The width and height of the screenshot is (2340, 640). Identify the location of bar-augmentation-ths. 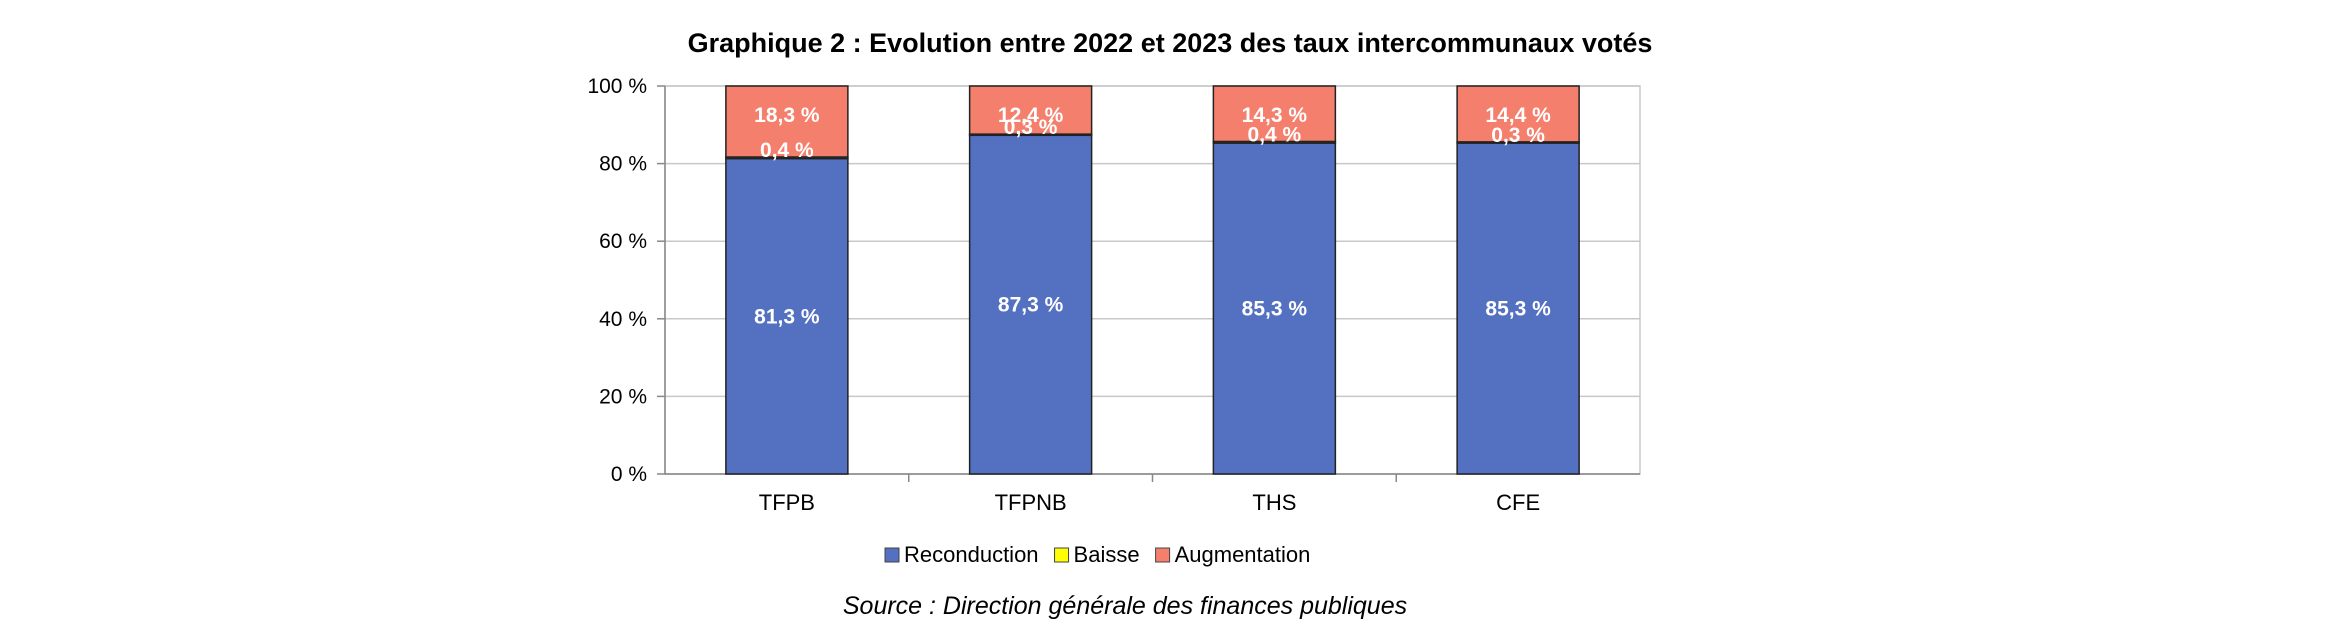
(1274, 114).